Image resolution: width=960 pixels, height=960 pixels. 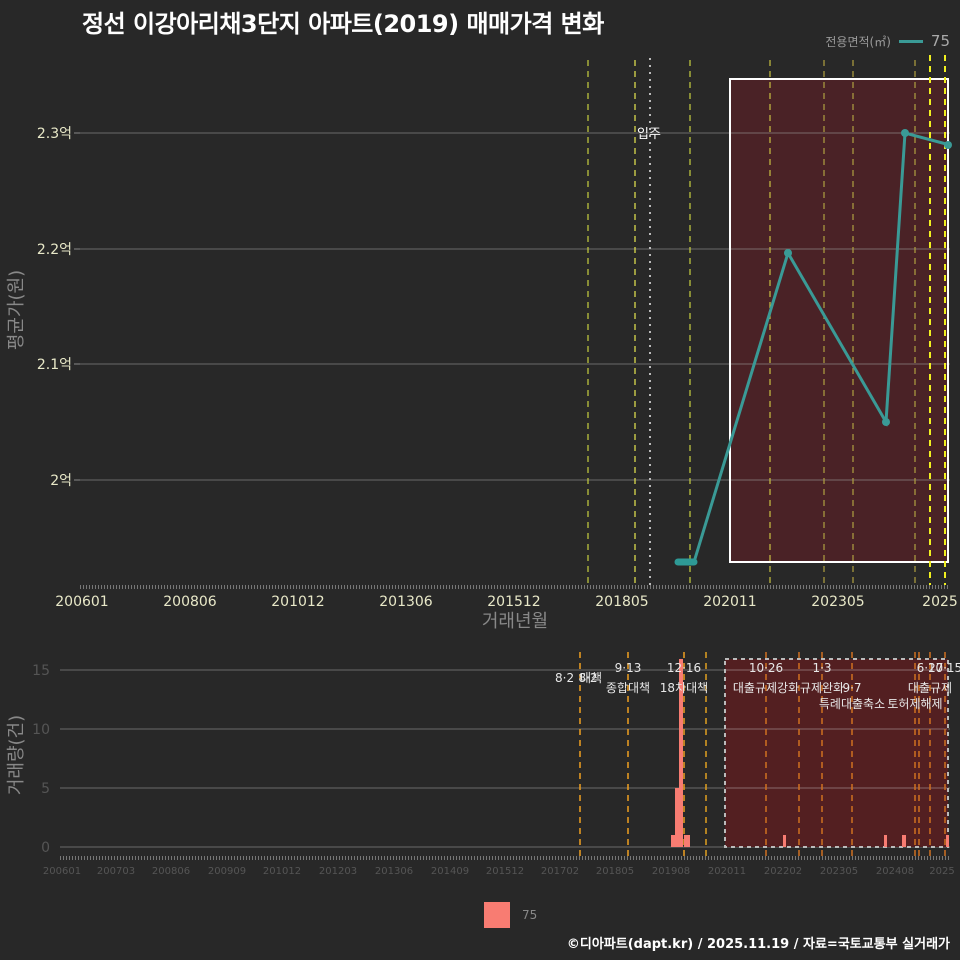 What do you see at coordinates (783, 871) in the screenshot?
I see `svg-text: 202202` at bounding box center [783, 871].